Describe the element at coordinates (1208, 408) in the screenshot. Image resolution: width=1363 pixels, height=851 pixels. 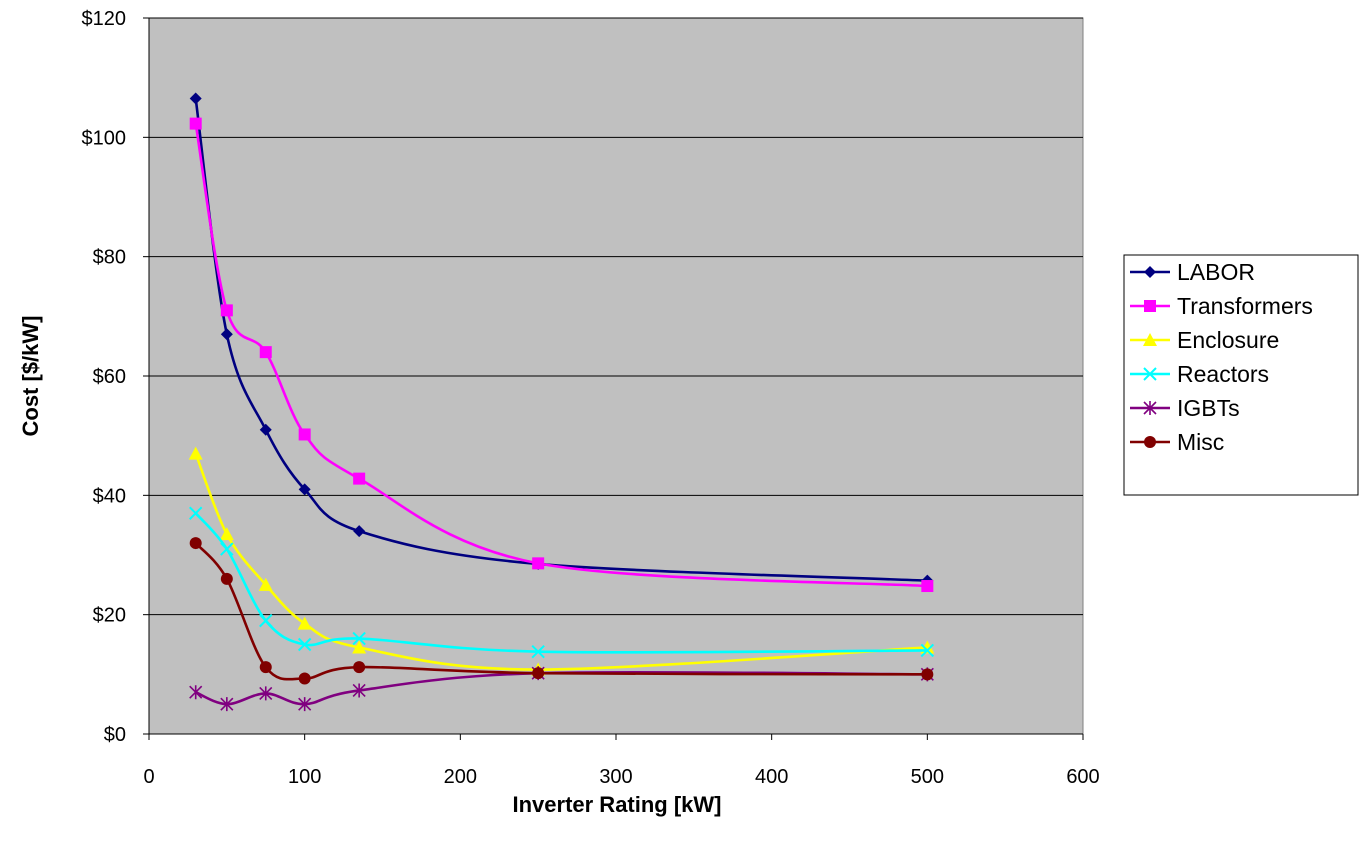
I see `legend-label: IGBTs` at that location.